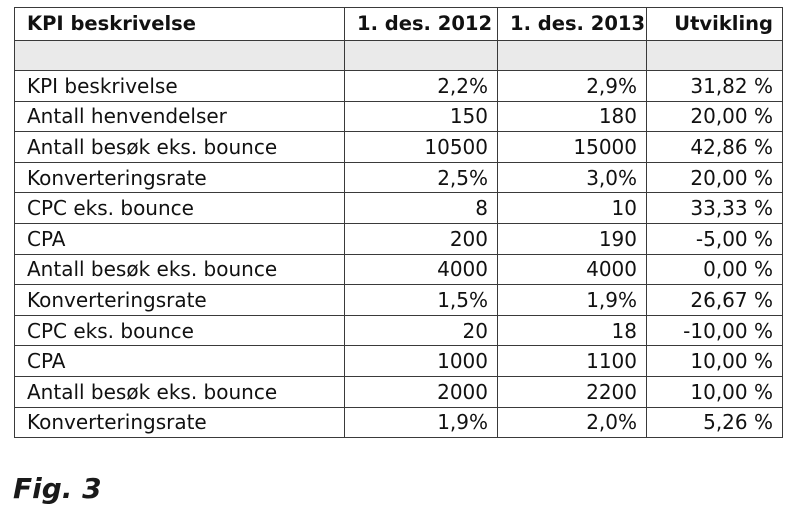 This screenshot has width=800, height=515. What do you see at coordinates (714, 422) in the screenshot?
I see `development-cell: 5,26 %` at bounding box center [714, 422].